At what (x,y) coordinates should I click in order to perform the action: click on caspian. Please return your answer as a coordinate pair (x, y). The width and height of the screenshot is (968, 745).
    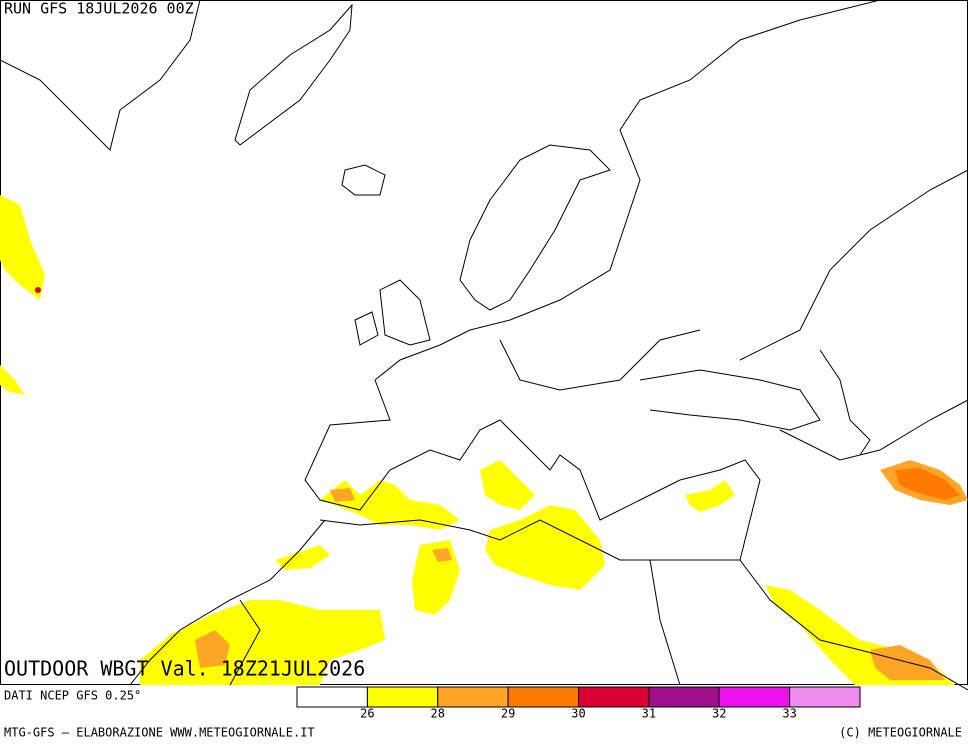
    Looking at the image, I should click on (845, 402).